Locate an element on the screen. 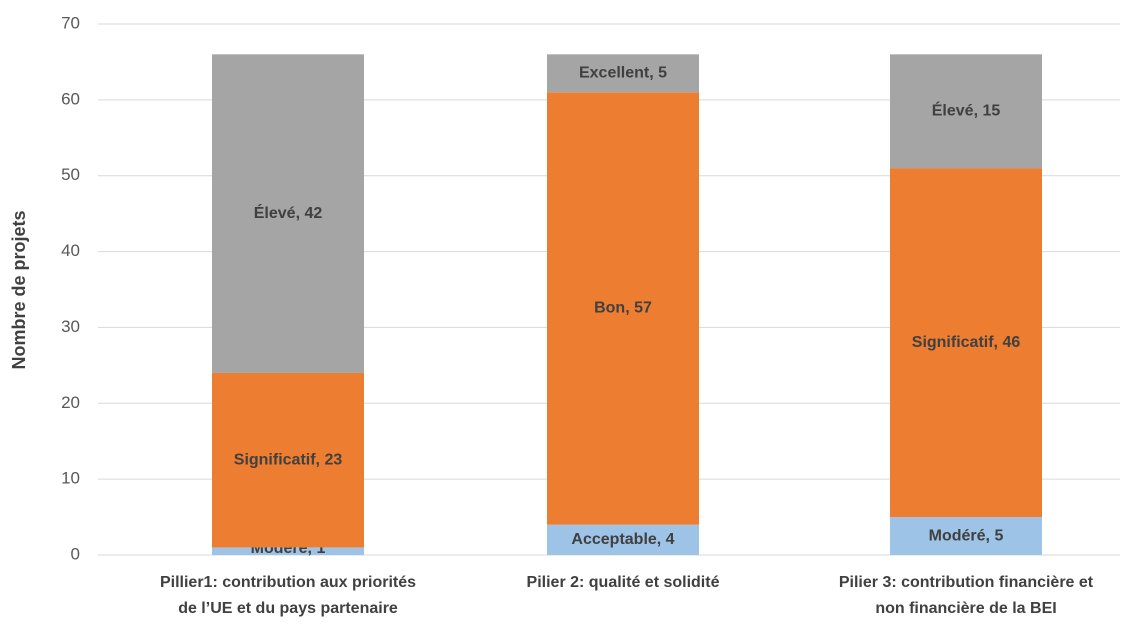 This screenshot has height=624, width=1134. data-label: Significatif, 23 is located at coordinates (288, 459).